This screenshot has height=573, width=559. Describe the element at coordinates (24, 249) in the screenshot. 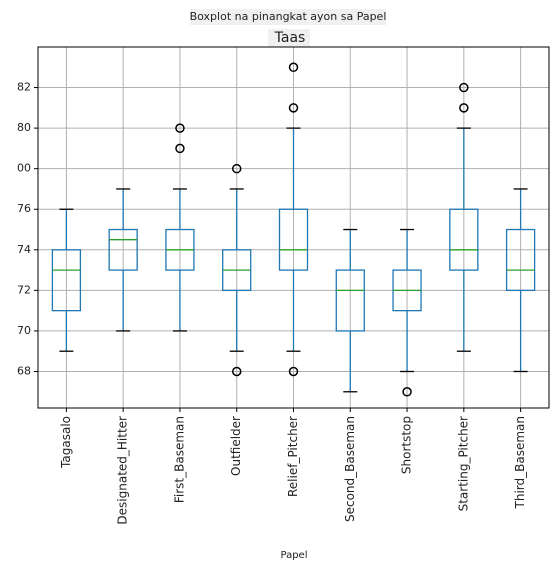

I see `y-tick-label: 74` at that location.